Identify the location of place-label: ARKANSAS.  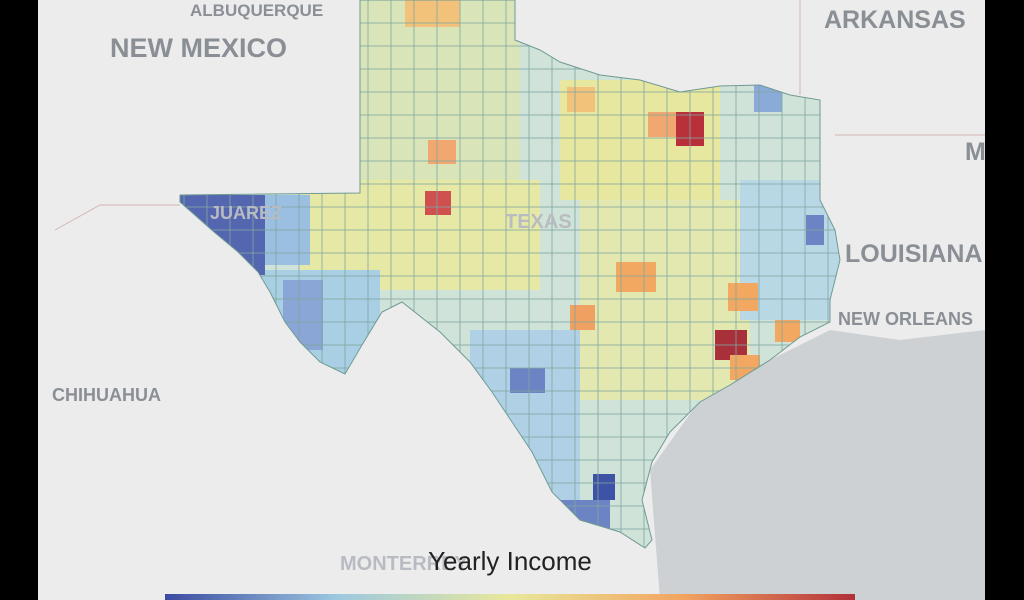
(895, 20).